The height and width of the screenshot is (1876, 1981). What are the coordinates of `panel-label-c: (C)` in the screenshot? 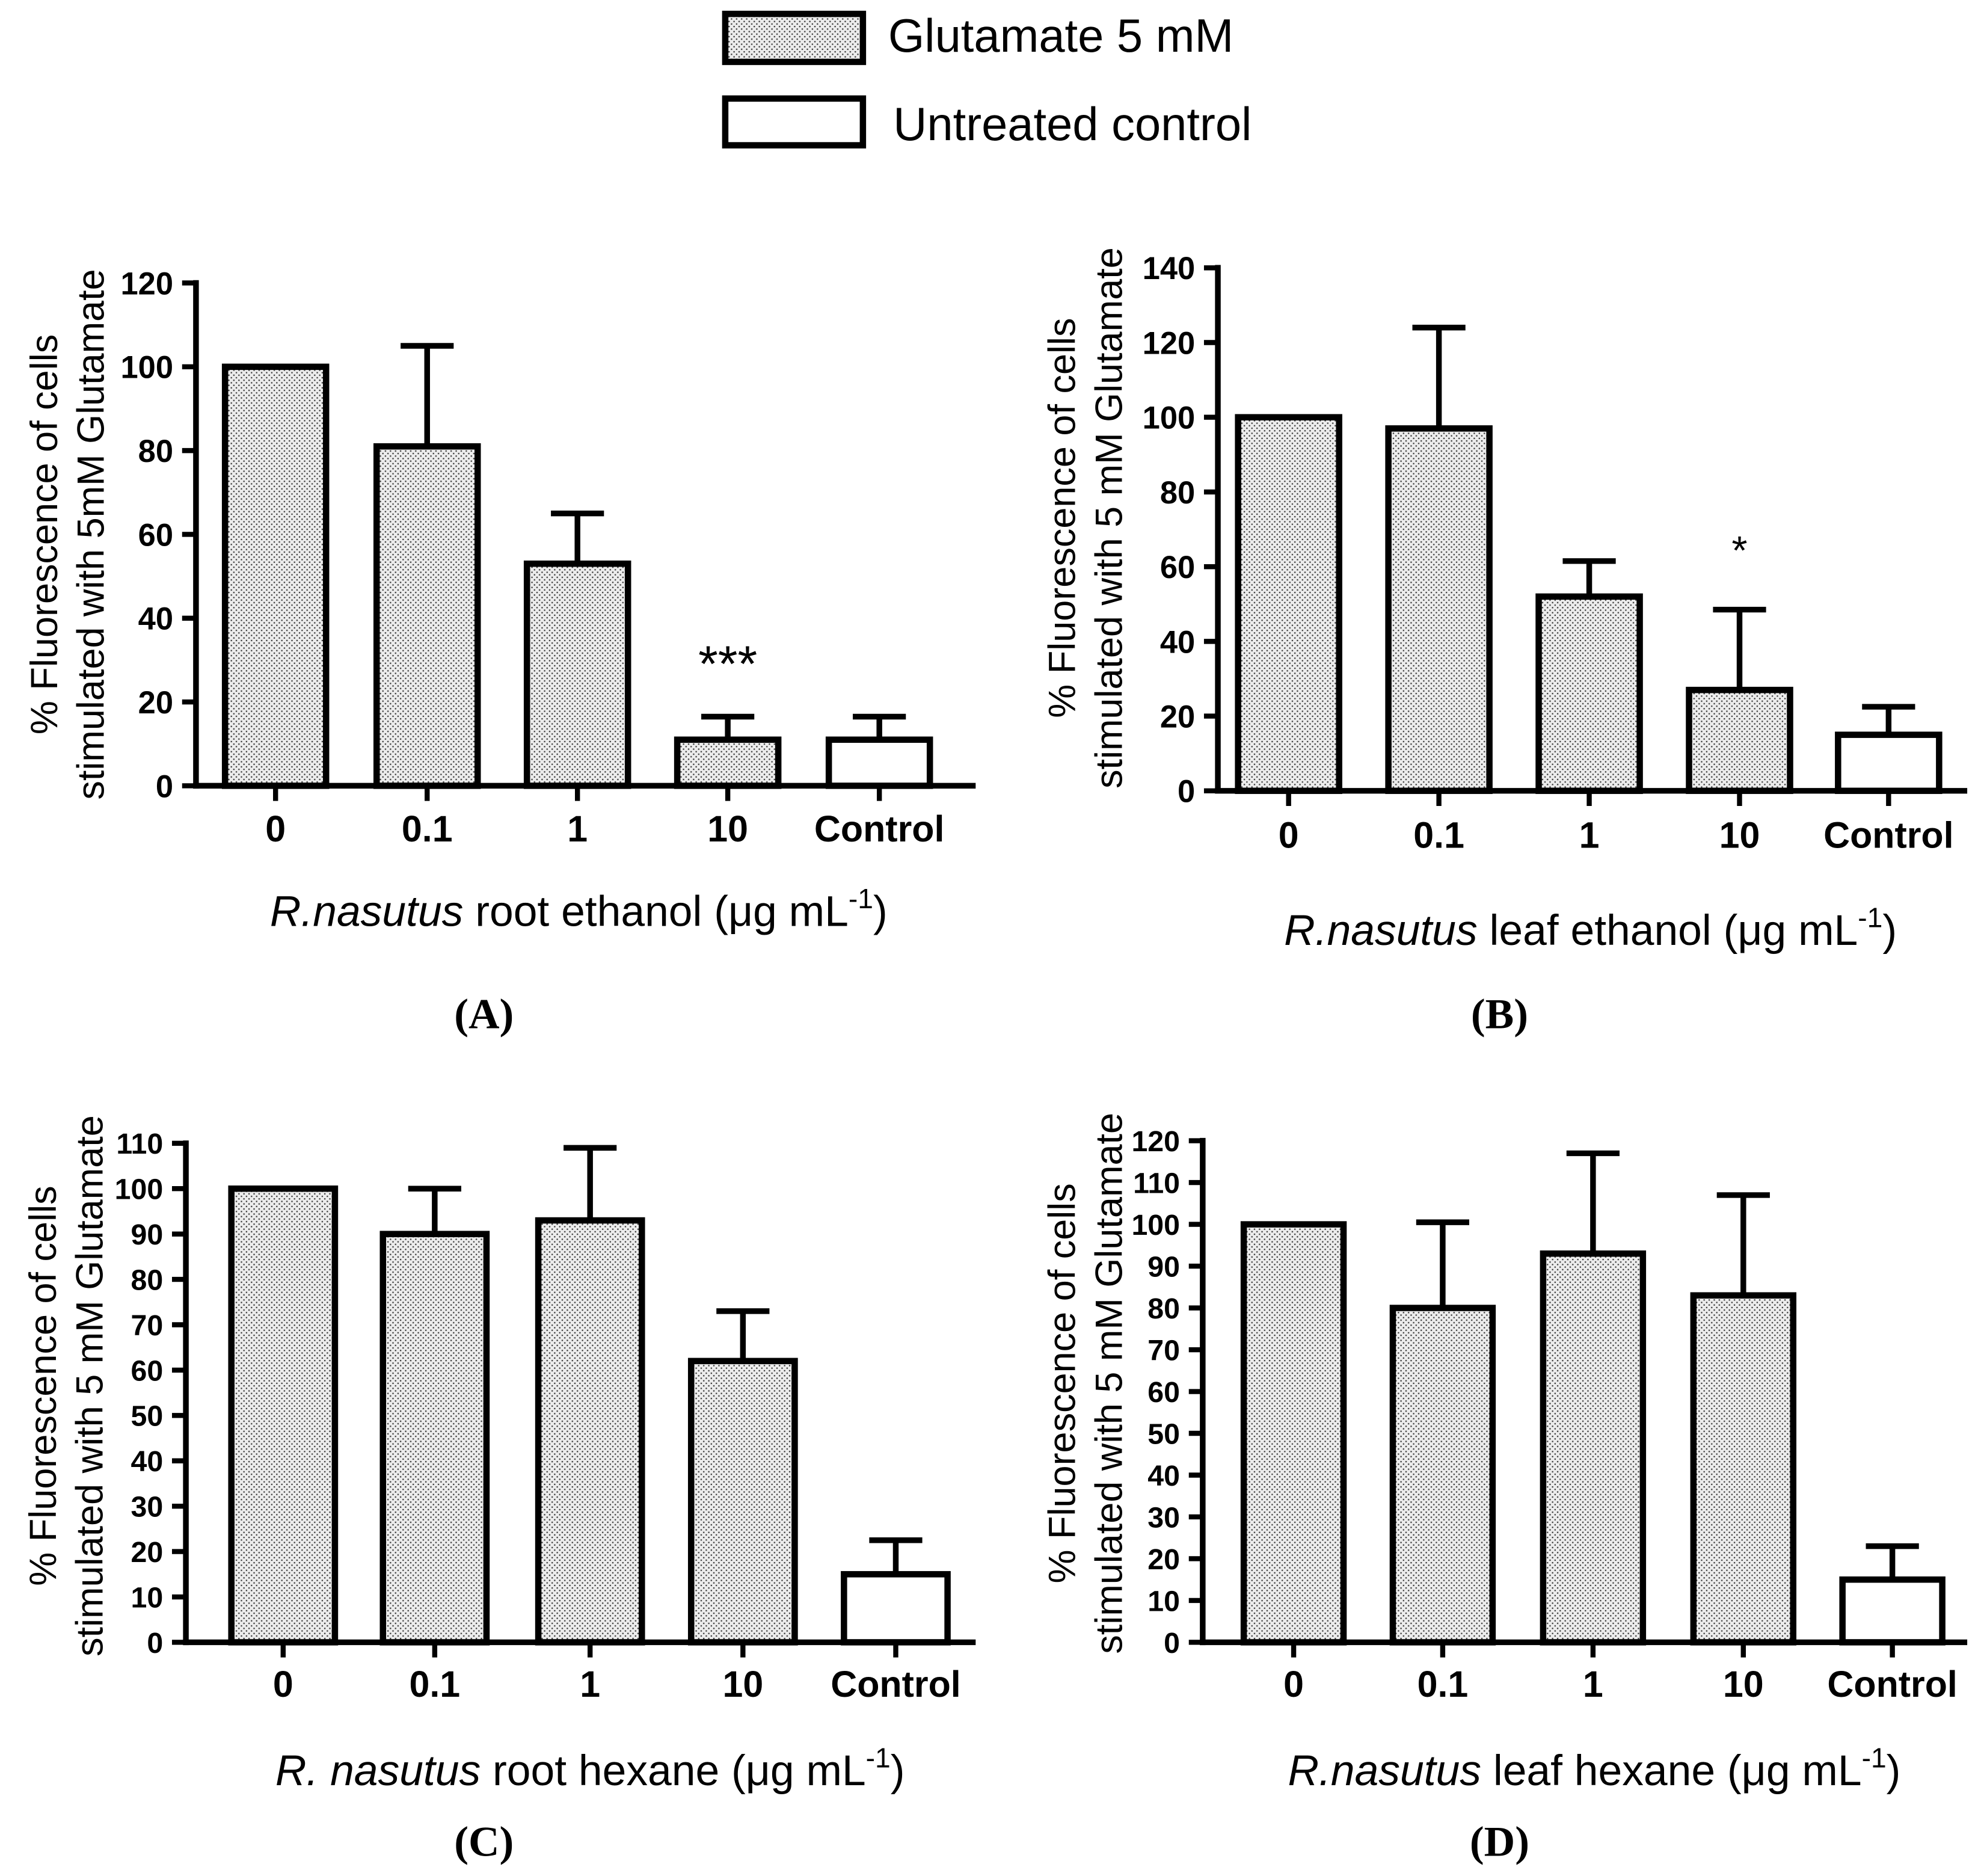 It's located at (484, 1841).